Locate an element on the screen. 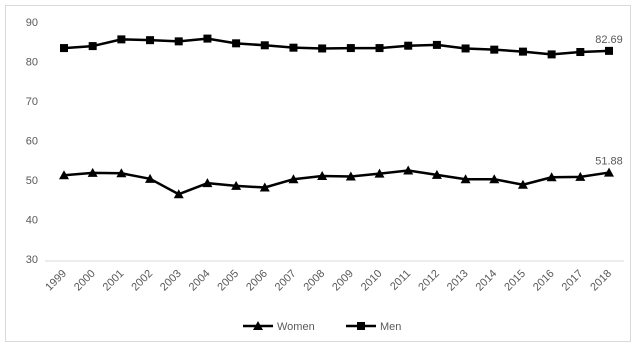 This screenshot has height=347, width=637. y-tick-label-4: 70 is located at coordinates (32, 102).